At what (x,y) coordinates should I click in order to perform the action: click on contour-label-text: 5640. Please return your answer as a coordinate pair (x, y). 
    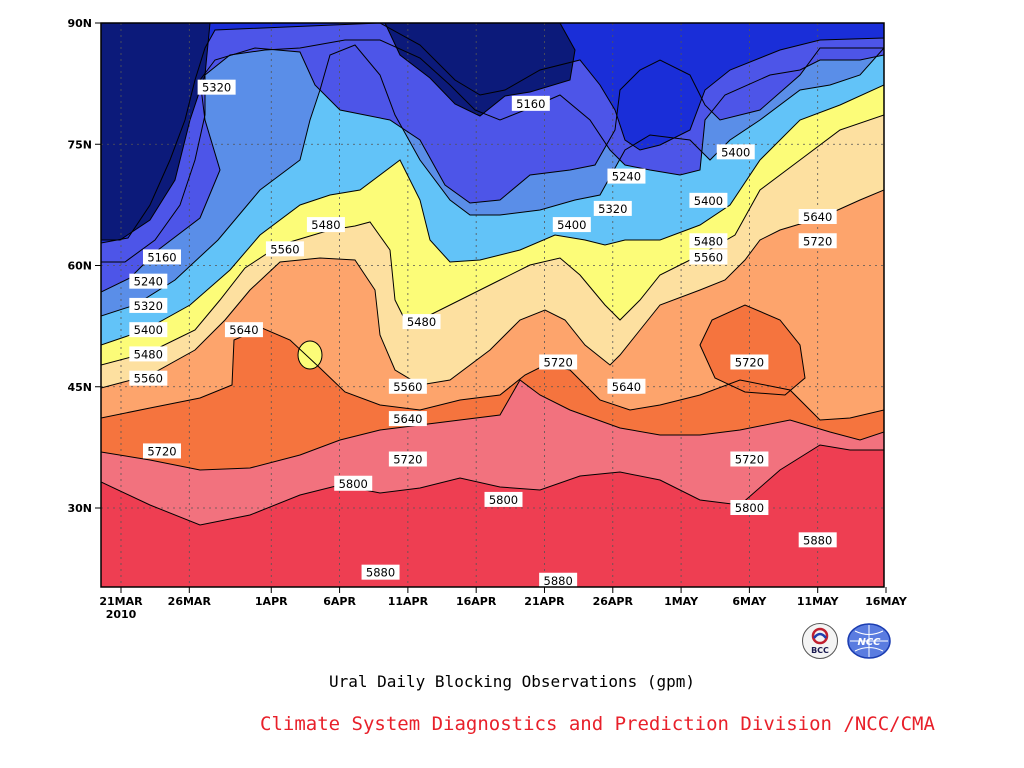
    Looking at the image, I should click on (817, 217).